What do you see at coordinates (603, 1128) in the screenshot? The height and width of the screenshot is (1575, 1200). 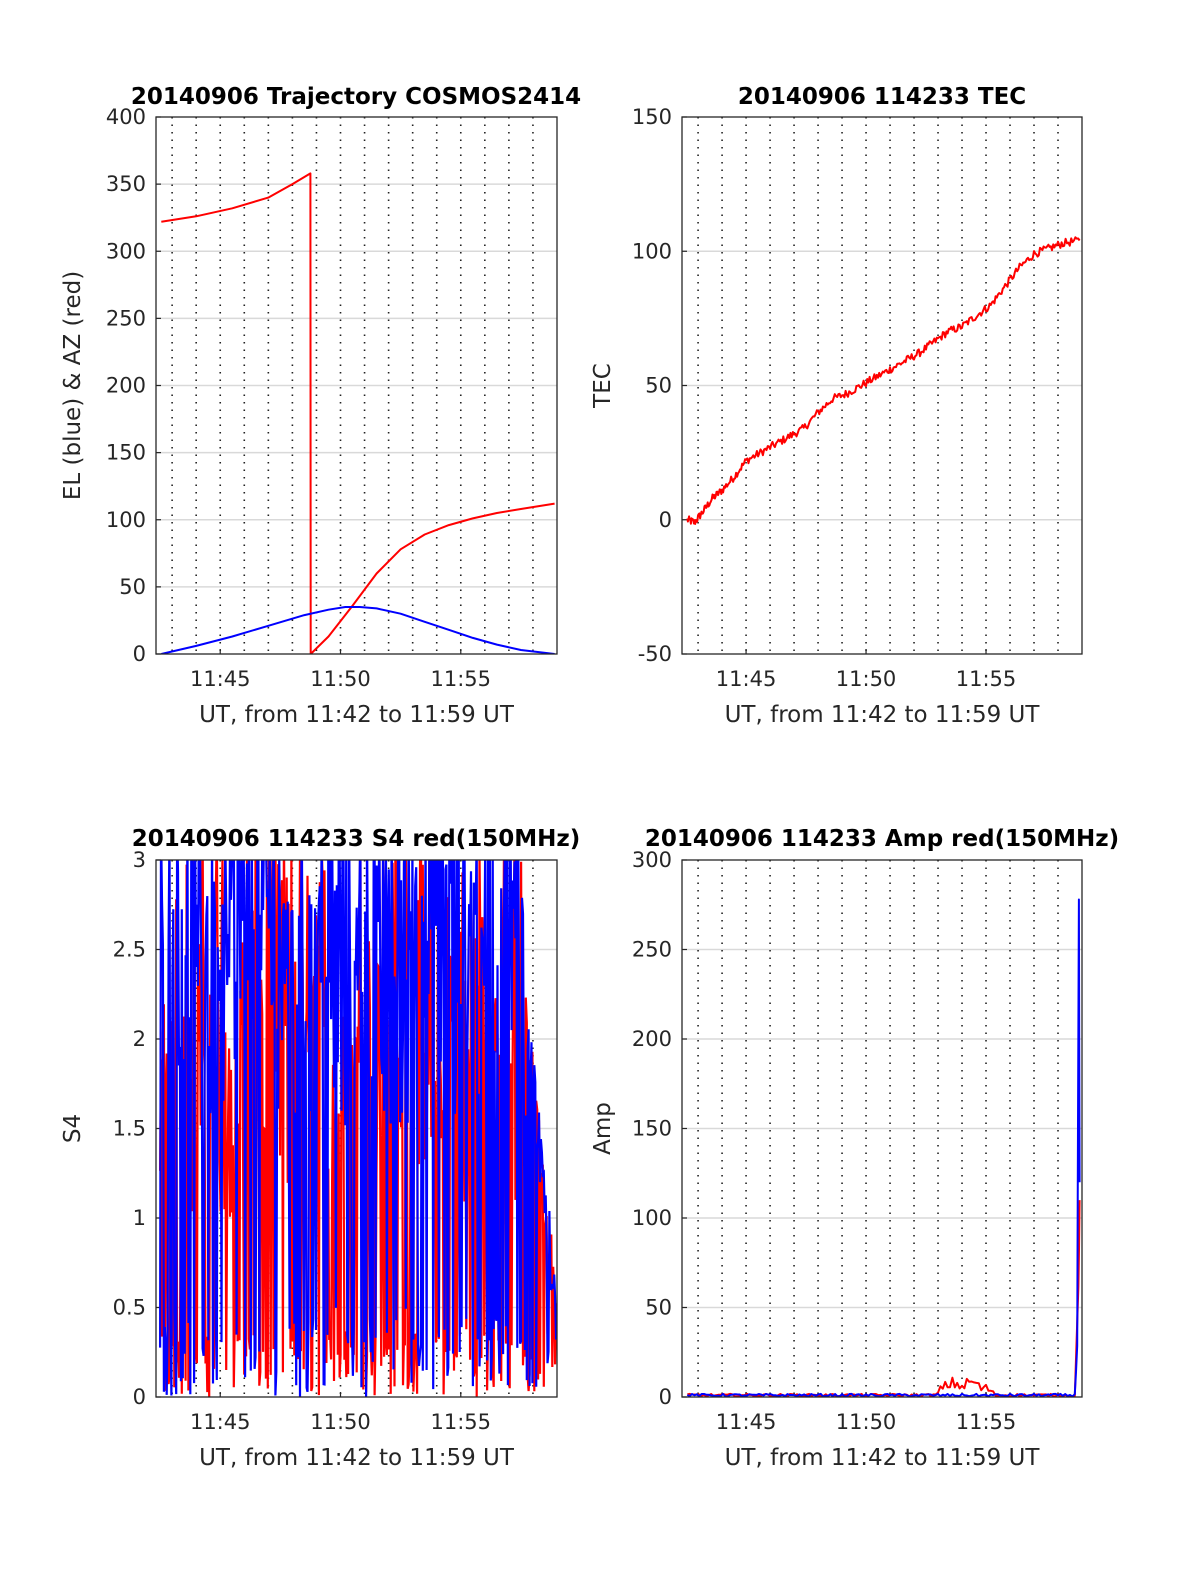 I see `y-axis-label: Amp` at bounding box center [603, 1128].